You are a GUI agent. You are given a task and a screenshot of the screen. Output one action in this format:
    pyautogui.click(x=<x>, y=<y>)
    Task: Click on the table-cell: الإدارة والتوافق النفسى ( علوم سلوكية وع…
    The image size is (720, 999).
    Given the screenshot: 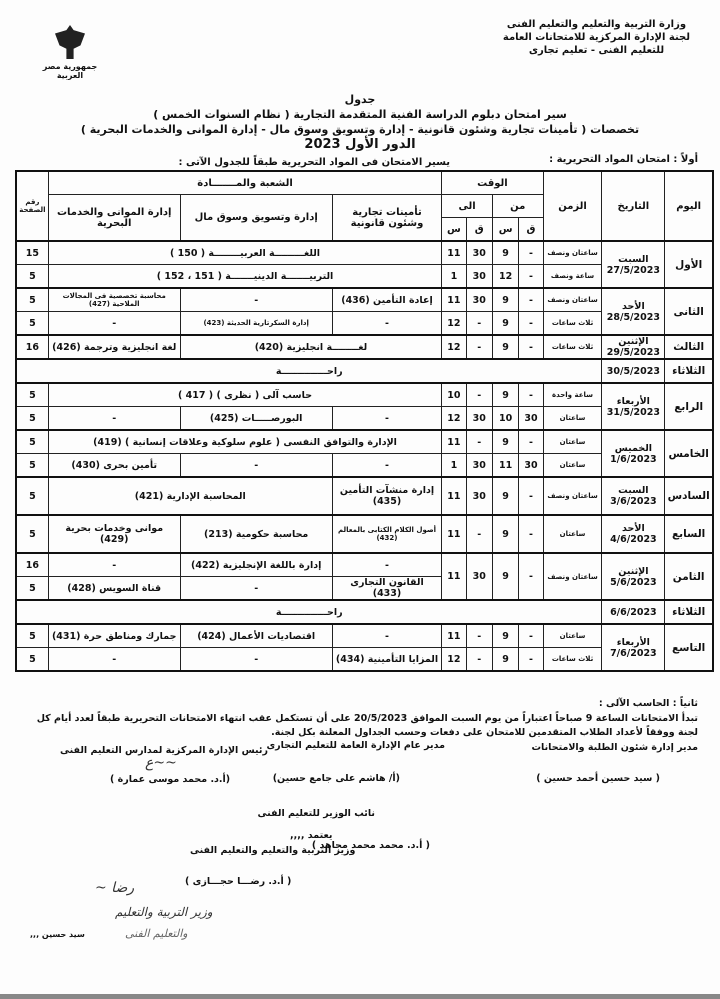 What is the action you would take?
    pyautogui.click(x=245, y=441)
    